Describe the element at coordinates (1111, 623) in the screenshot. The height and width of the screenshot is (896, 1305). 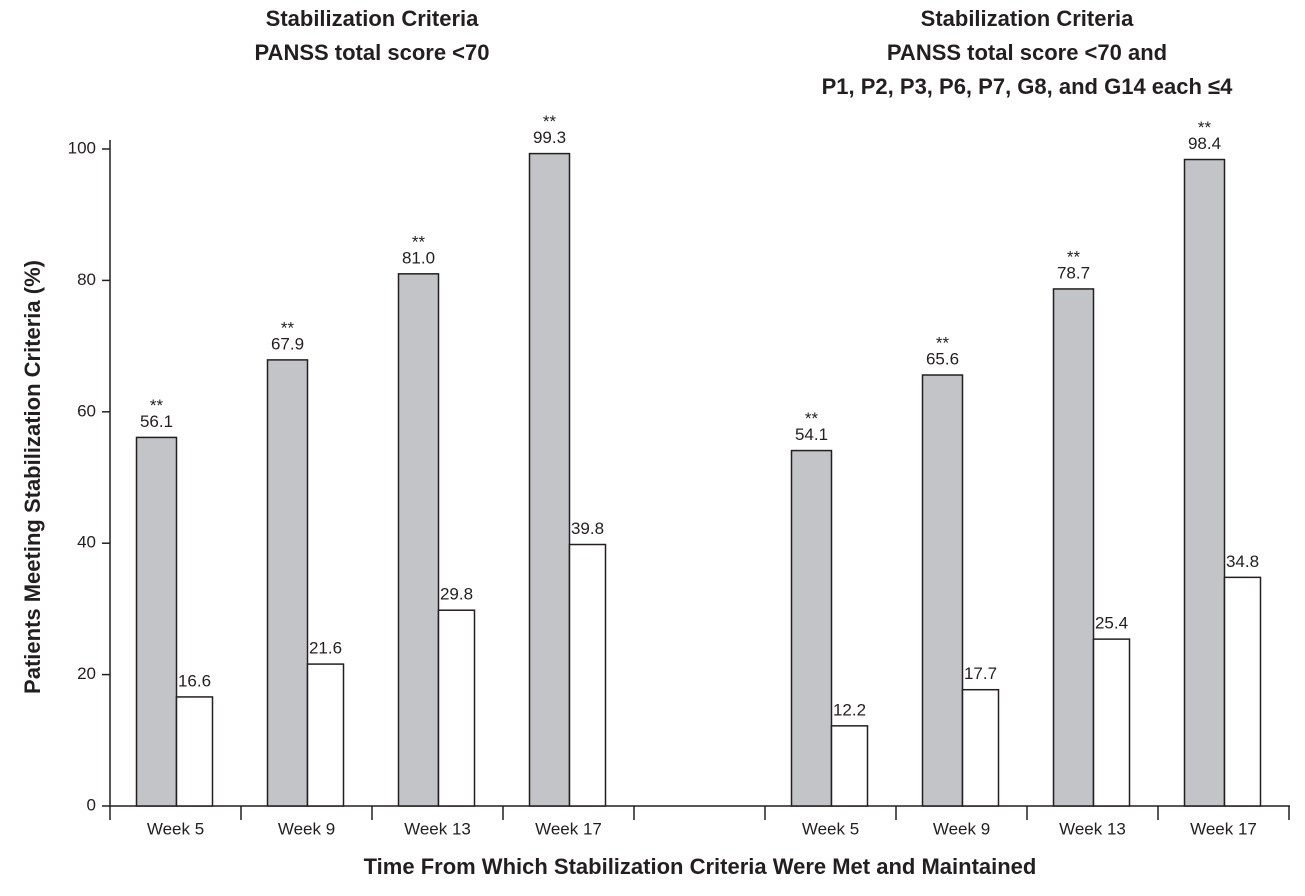
I see `value-label: 25.4` at that location.